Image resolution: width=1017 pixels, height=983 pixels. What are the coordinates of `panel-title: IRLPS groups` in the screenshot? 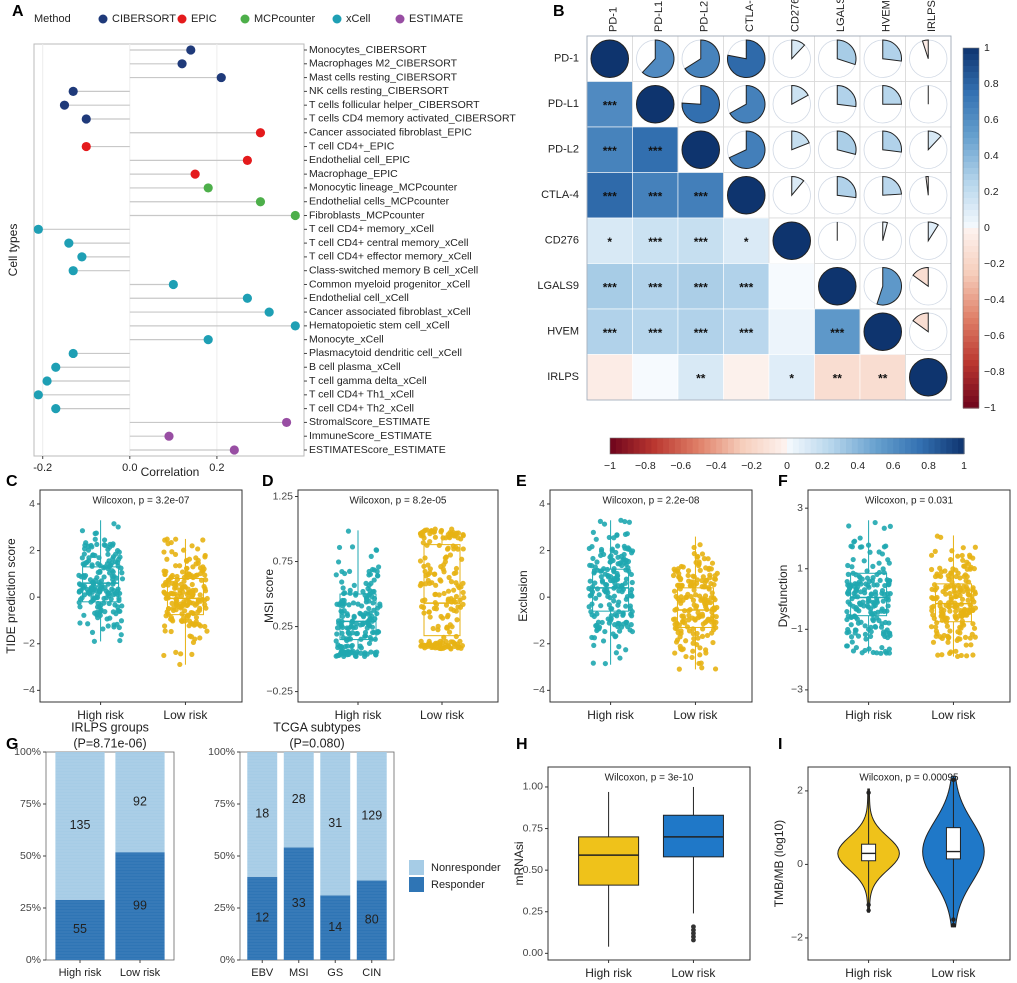 It's located at (110, 727).